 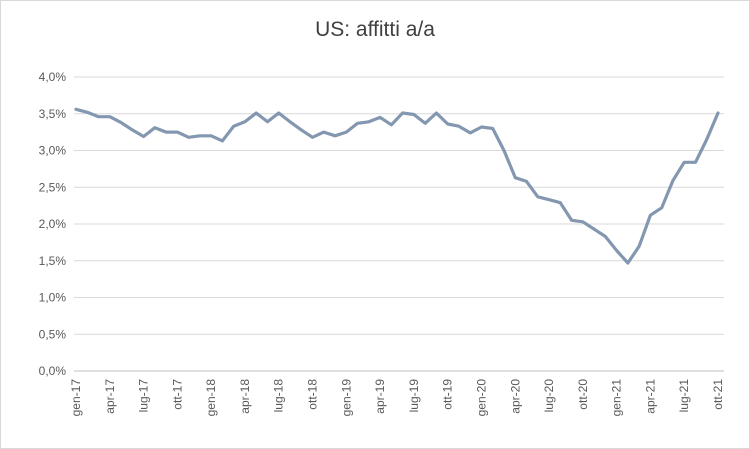 What do you see at coordinates (448, 394) in the screenshot?
I see `x-tick-label: ott-19` at bounding box center [448, 394].